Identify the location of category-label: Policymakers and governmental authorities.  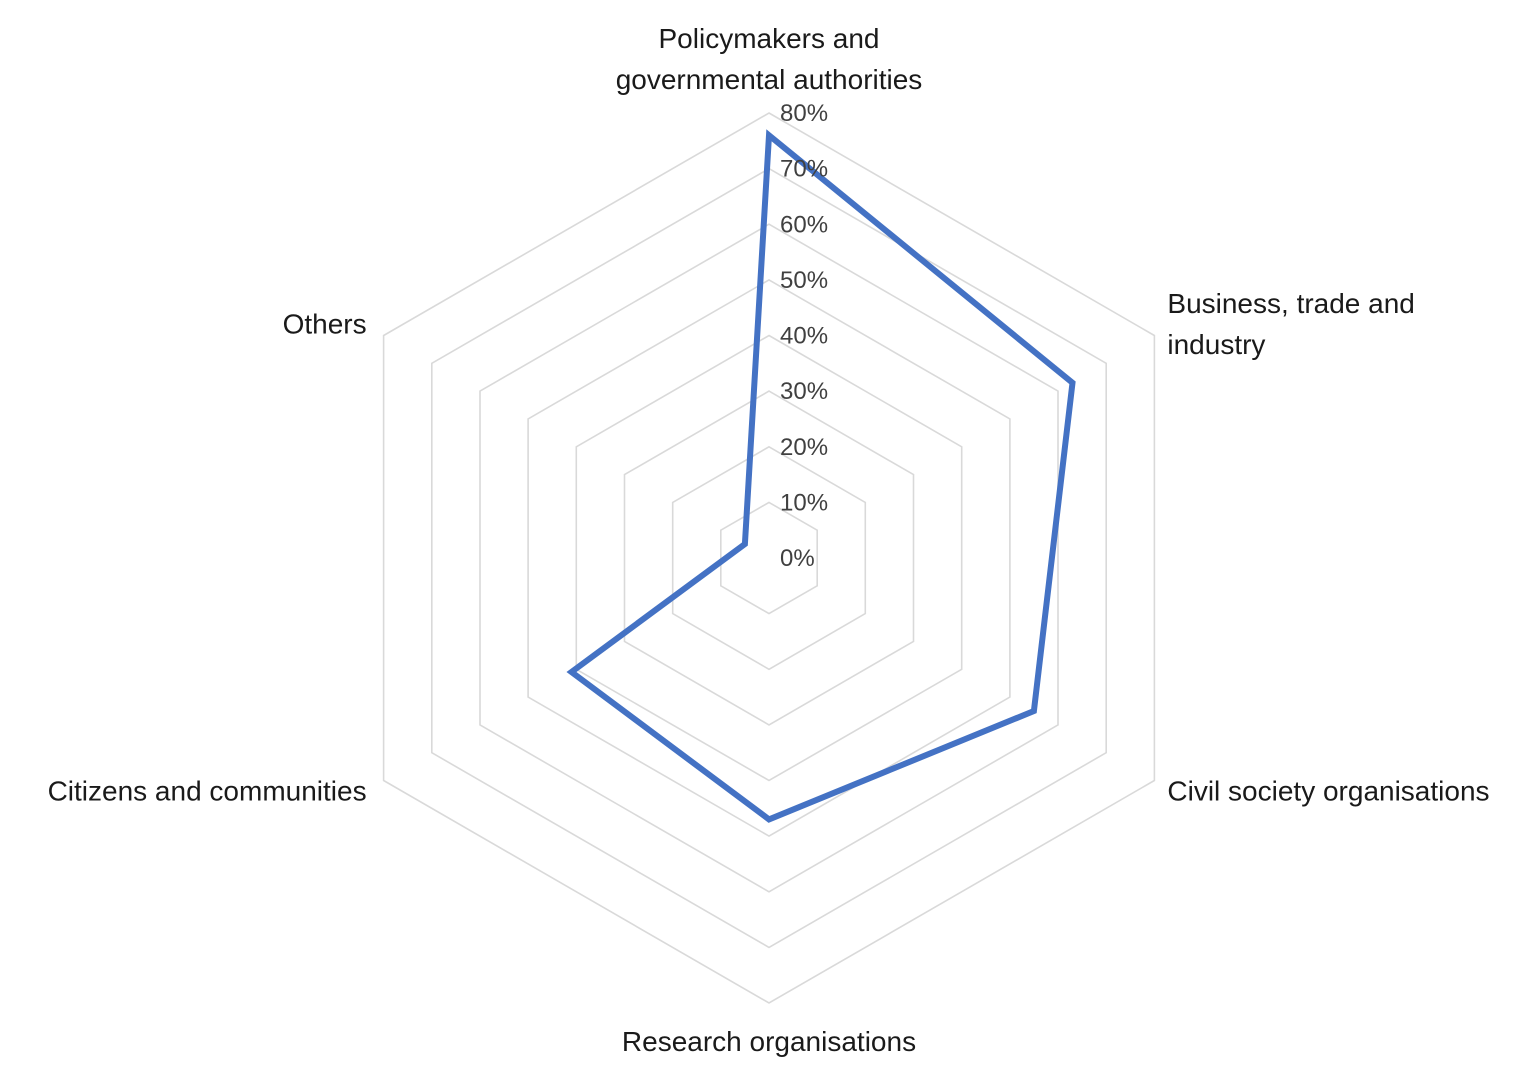
(769, 59).